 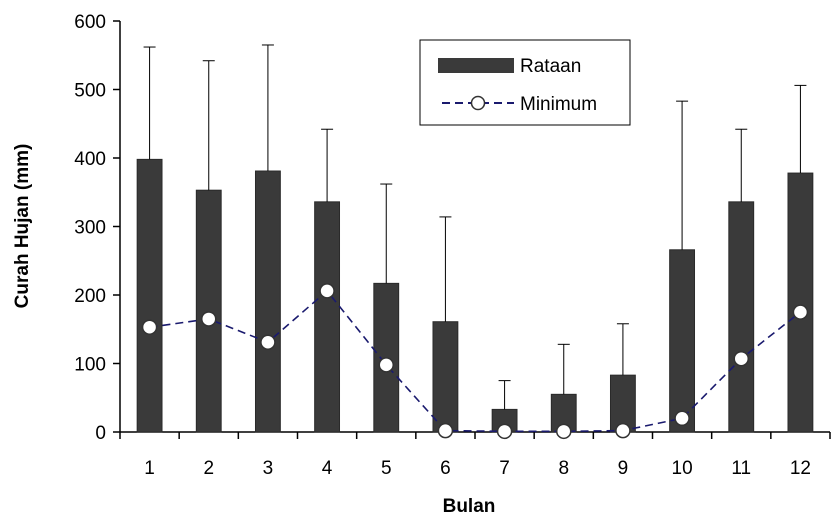 I want to click on x-tick-label: 9, so click(x=623, y=468).